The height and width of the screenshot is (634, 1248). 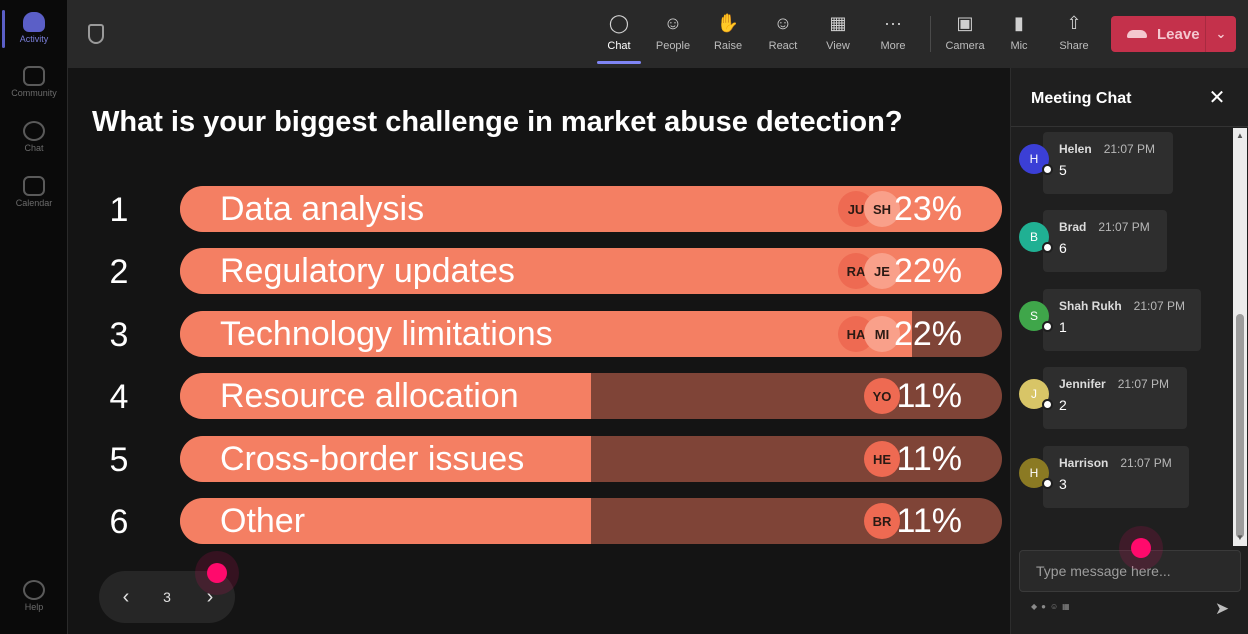 What do you see at coordinates (965, 46) in the screenshot?
I see `toolbar-label: Camera` at bounding box center [965, 46].